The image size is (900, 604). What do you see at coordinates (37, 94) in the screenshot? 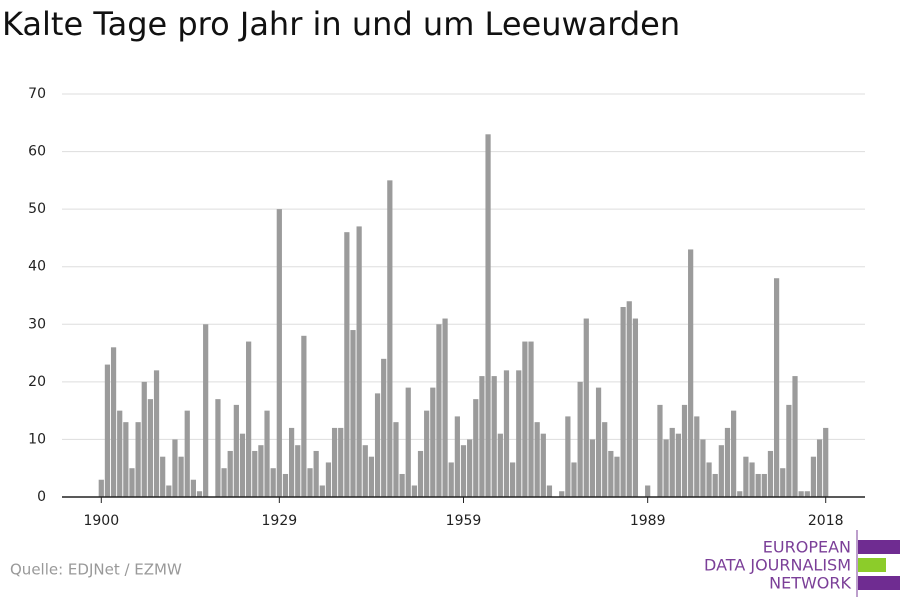
I see `y-tick-label: 70` at bounding box center [37, 94].